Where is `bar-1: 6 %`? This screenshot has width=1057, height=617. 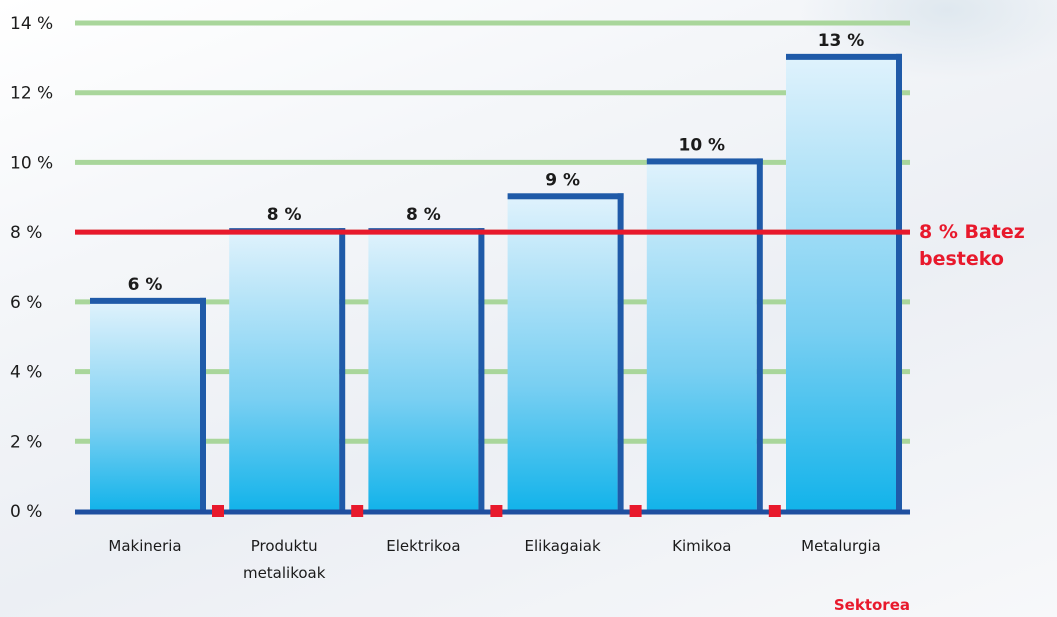 bar-1: 6 % is located at coordinates (148, 393).